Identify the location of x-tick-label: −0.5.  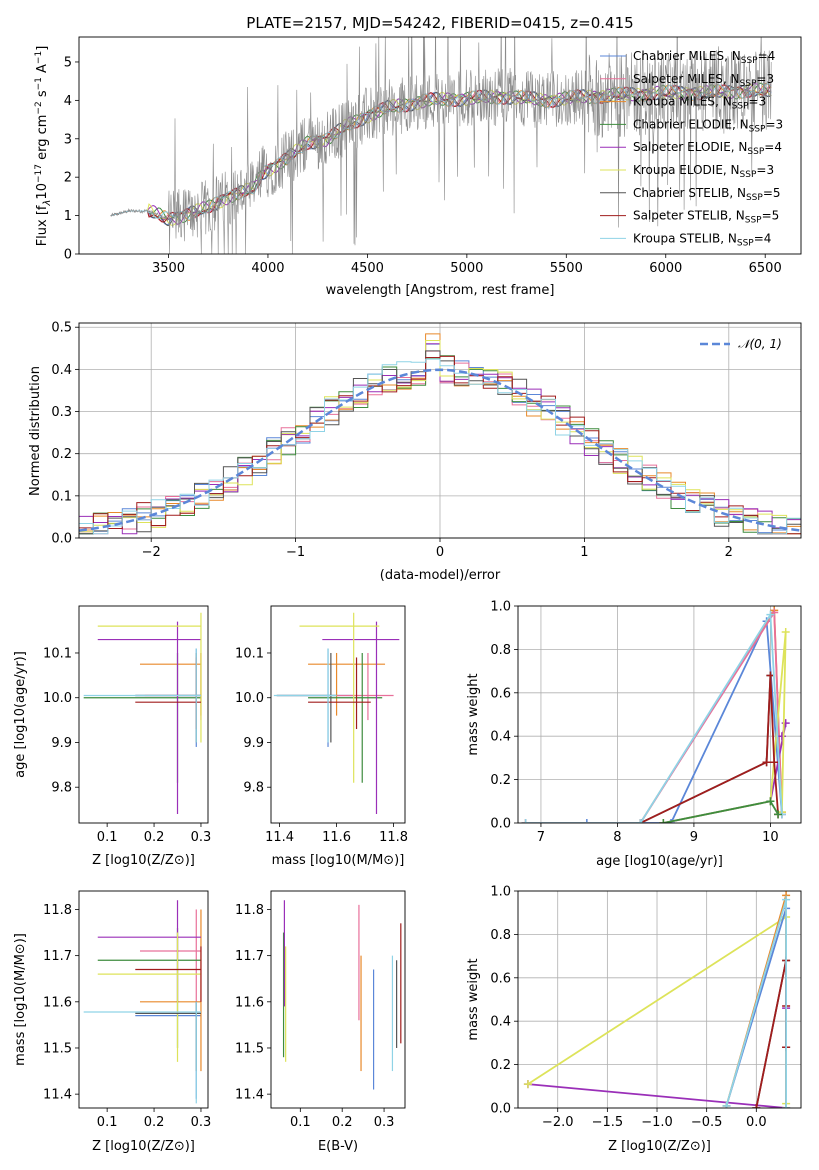
(707, 1122).